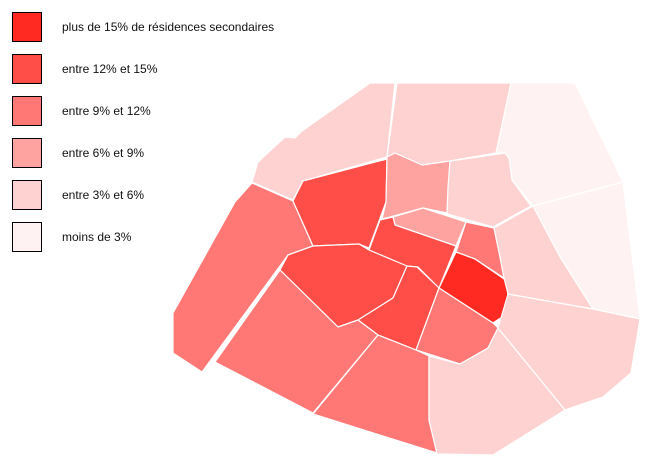 This screenshot has height=466, width=651. Describe the element at coordinates (103, 195) in the screenshot. I see `legend-label: entre 3% et 6%` at that location.